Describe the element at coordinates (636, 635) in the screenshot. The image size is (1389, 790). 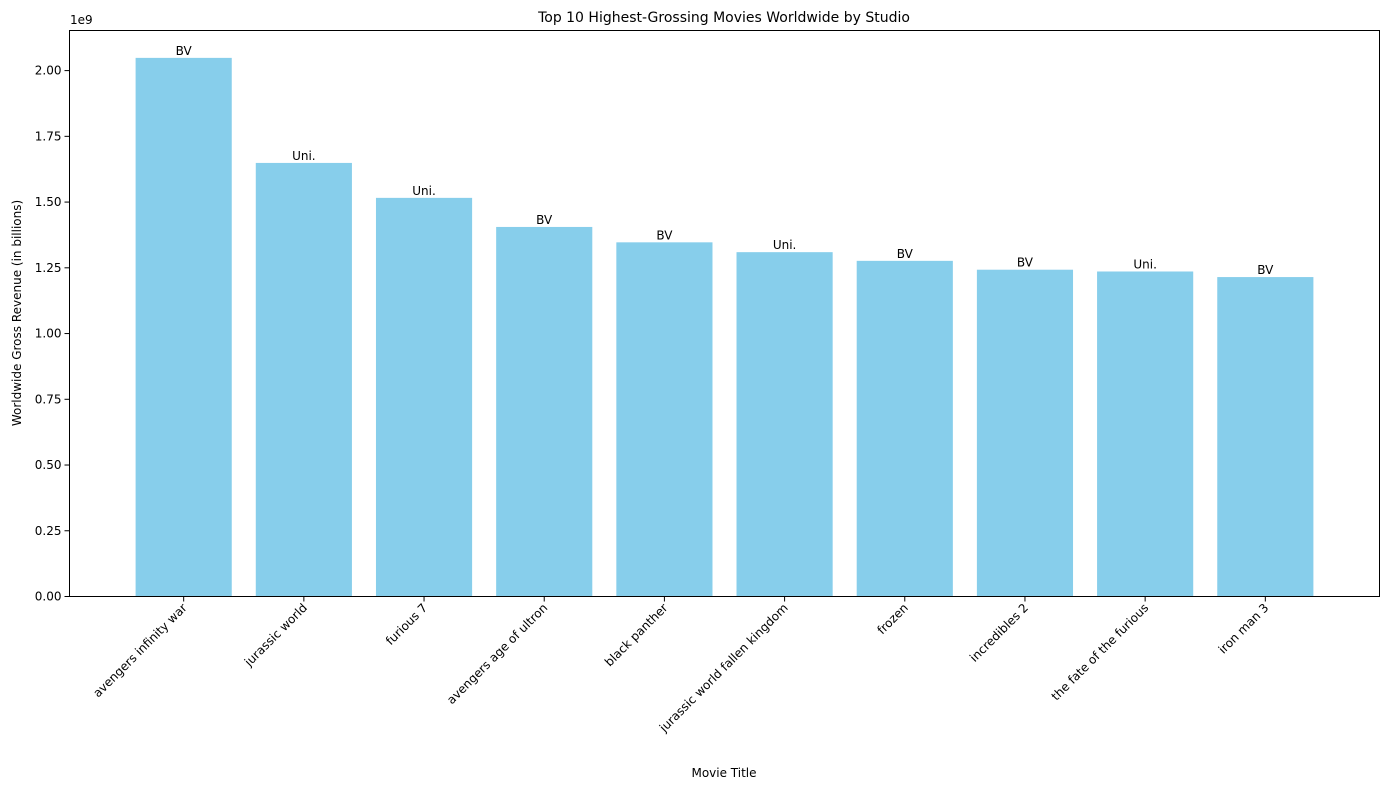
I see `x-tick-label: black panther` at that location.